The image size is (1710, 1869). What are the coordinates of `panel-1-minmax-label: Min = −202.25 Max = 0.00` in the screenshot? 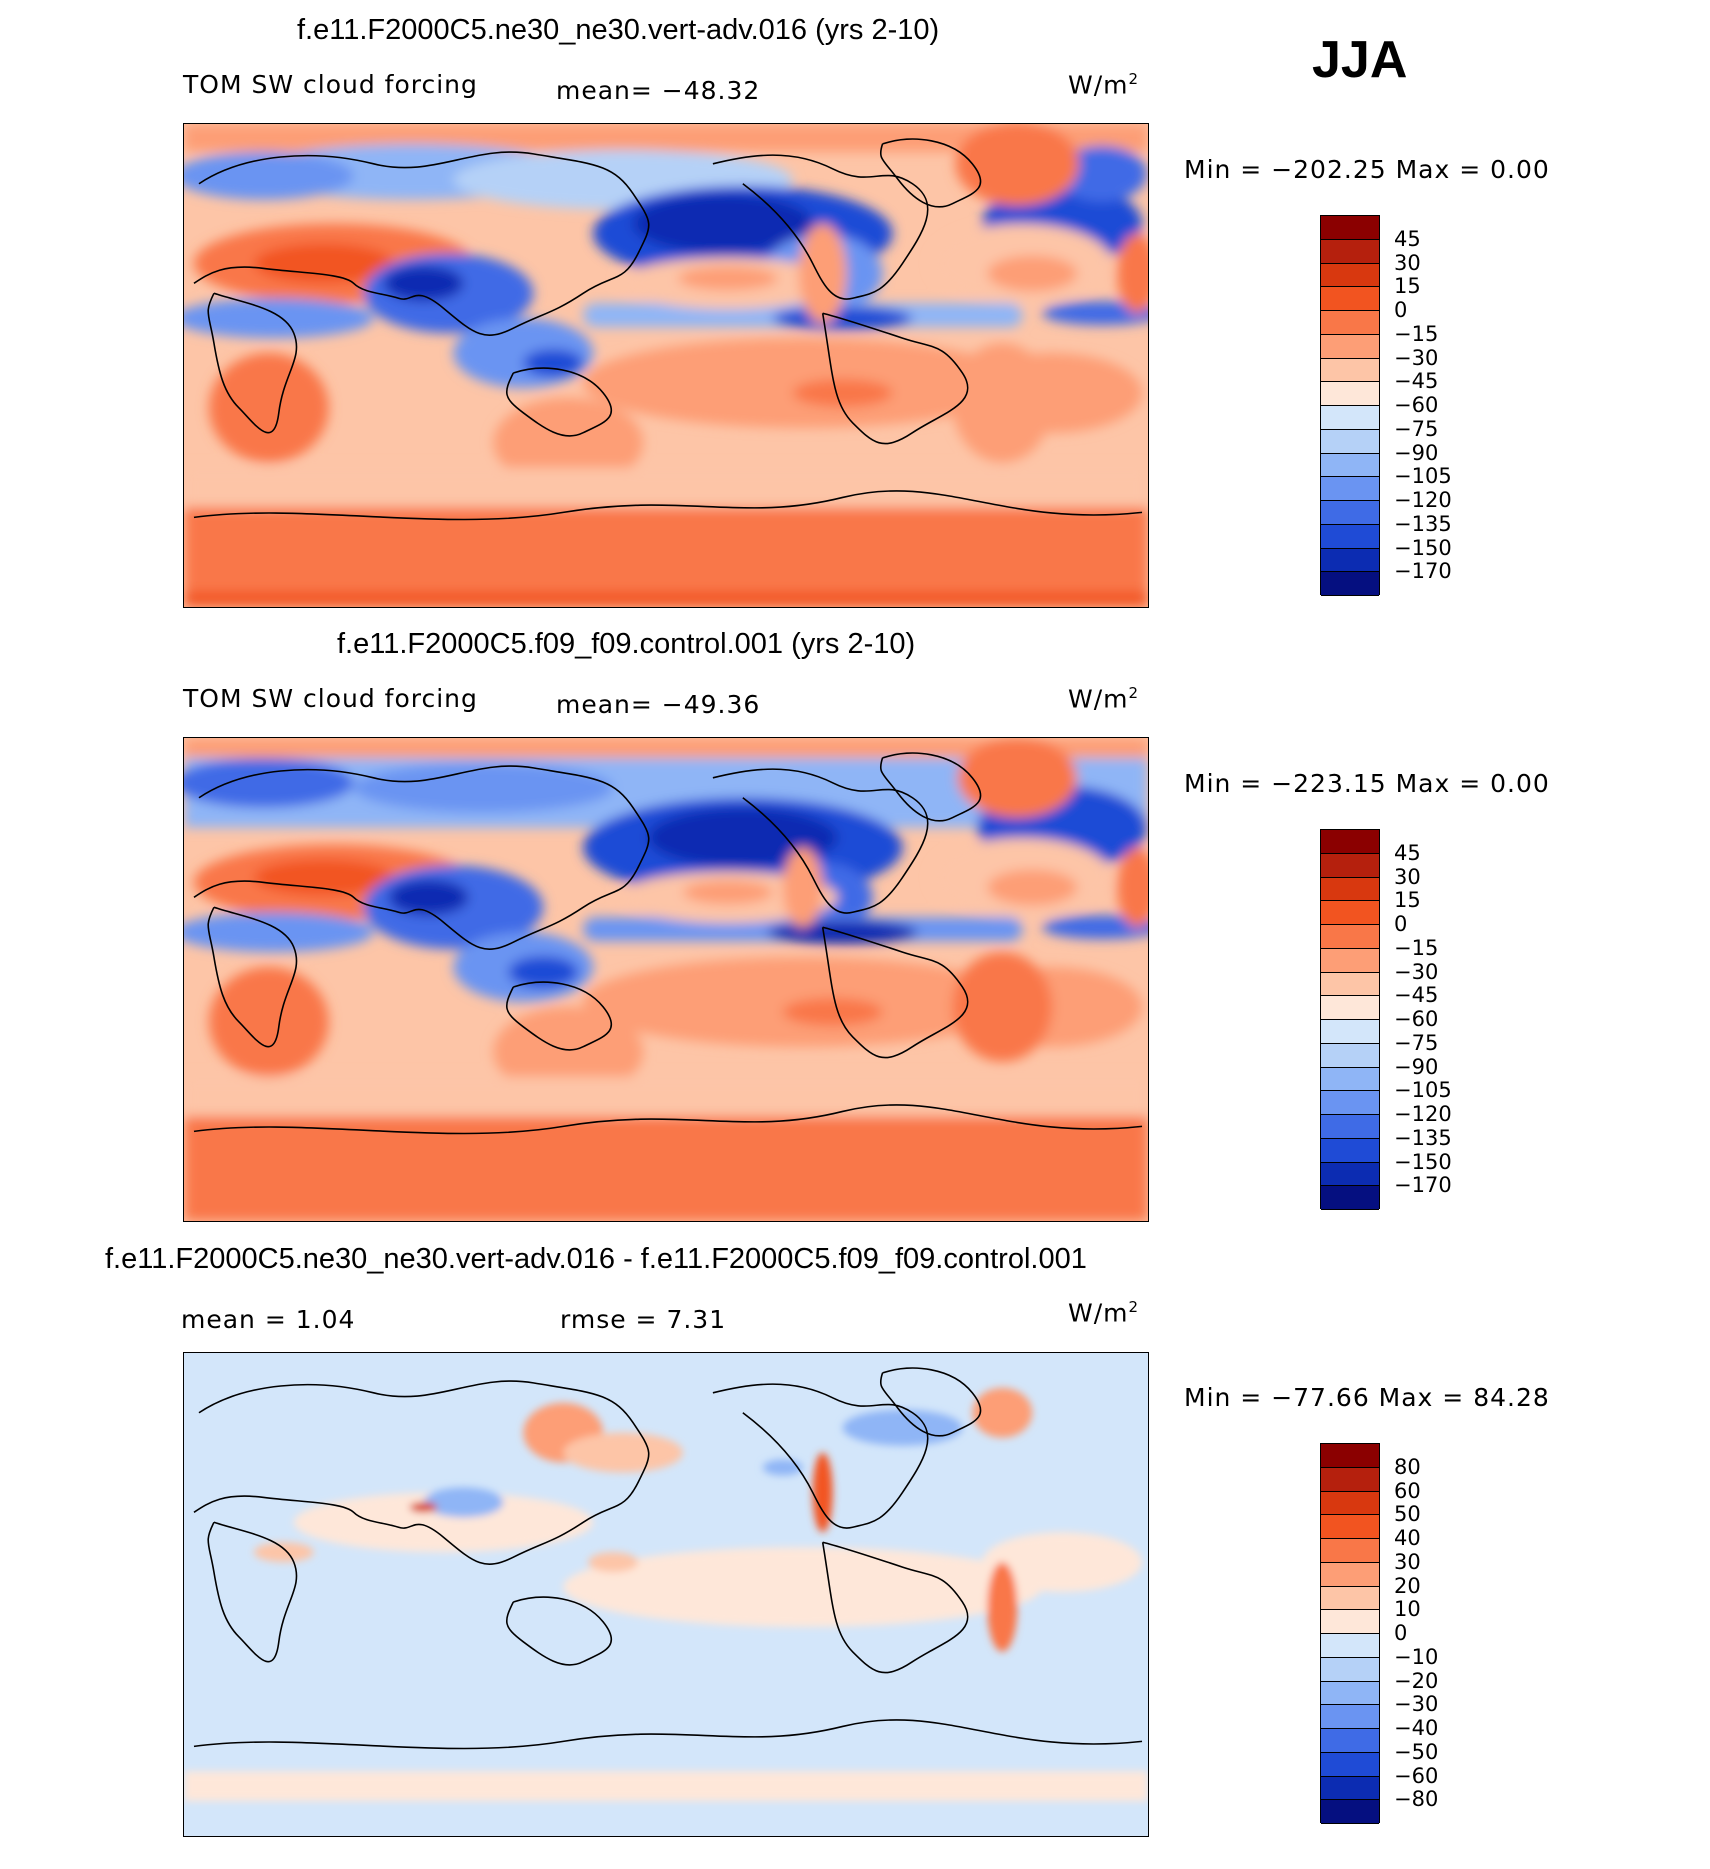 It's located at (1367, 169).